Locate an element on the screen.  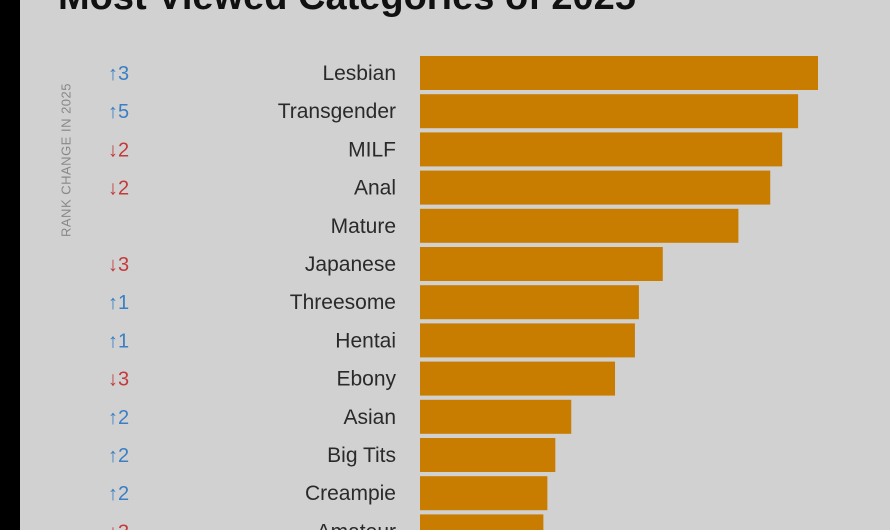
category-label: Japanese is located at coordinates (350, 264).